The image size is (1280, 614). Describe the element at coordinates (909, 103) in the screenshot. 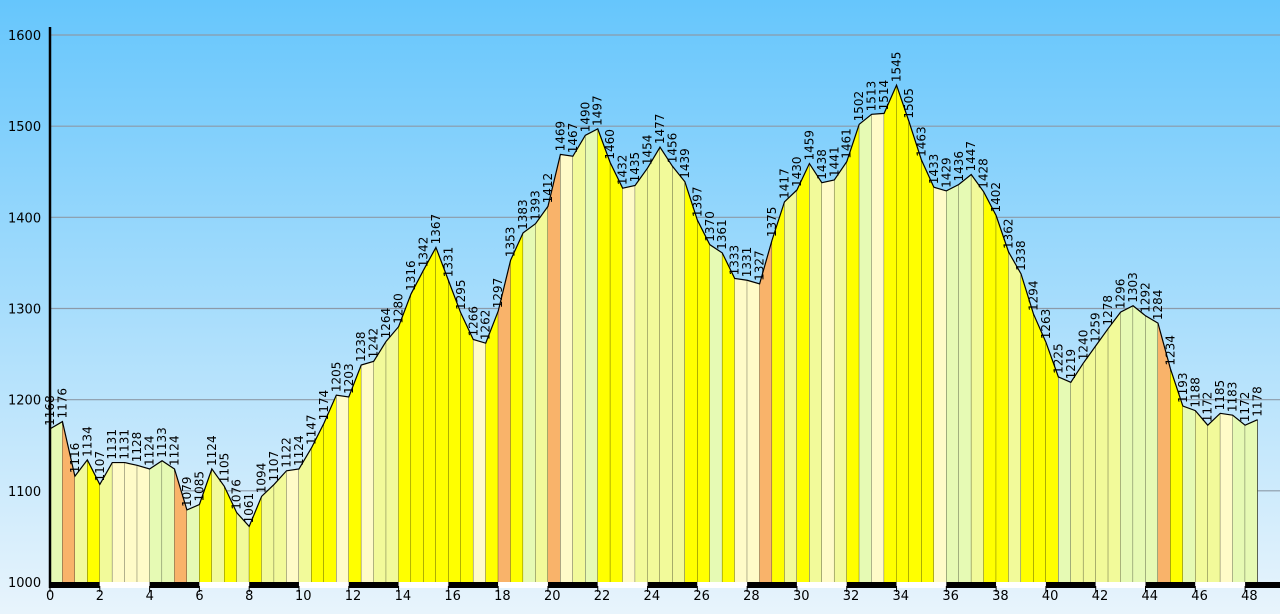

I see `elevation-label: 1505` at that location.